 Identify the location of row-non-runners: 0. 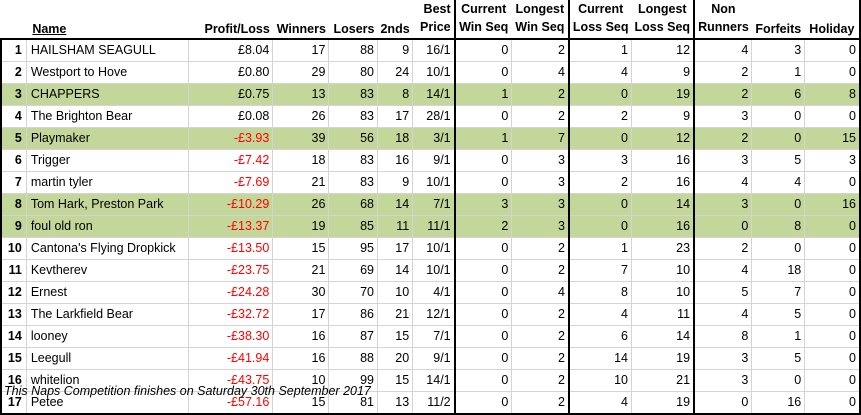
(723, 403).